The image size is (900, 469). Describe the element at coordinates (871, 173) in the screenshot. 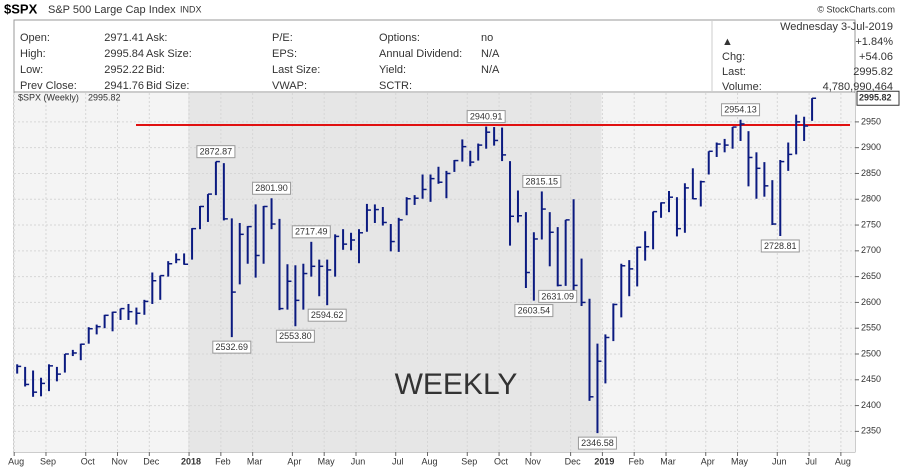

I see `y-tick-label: 2850` at that location.